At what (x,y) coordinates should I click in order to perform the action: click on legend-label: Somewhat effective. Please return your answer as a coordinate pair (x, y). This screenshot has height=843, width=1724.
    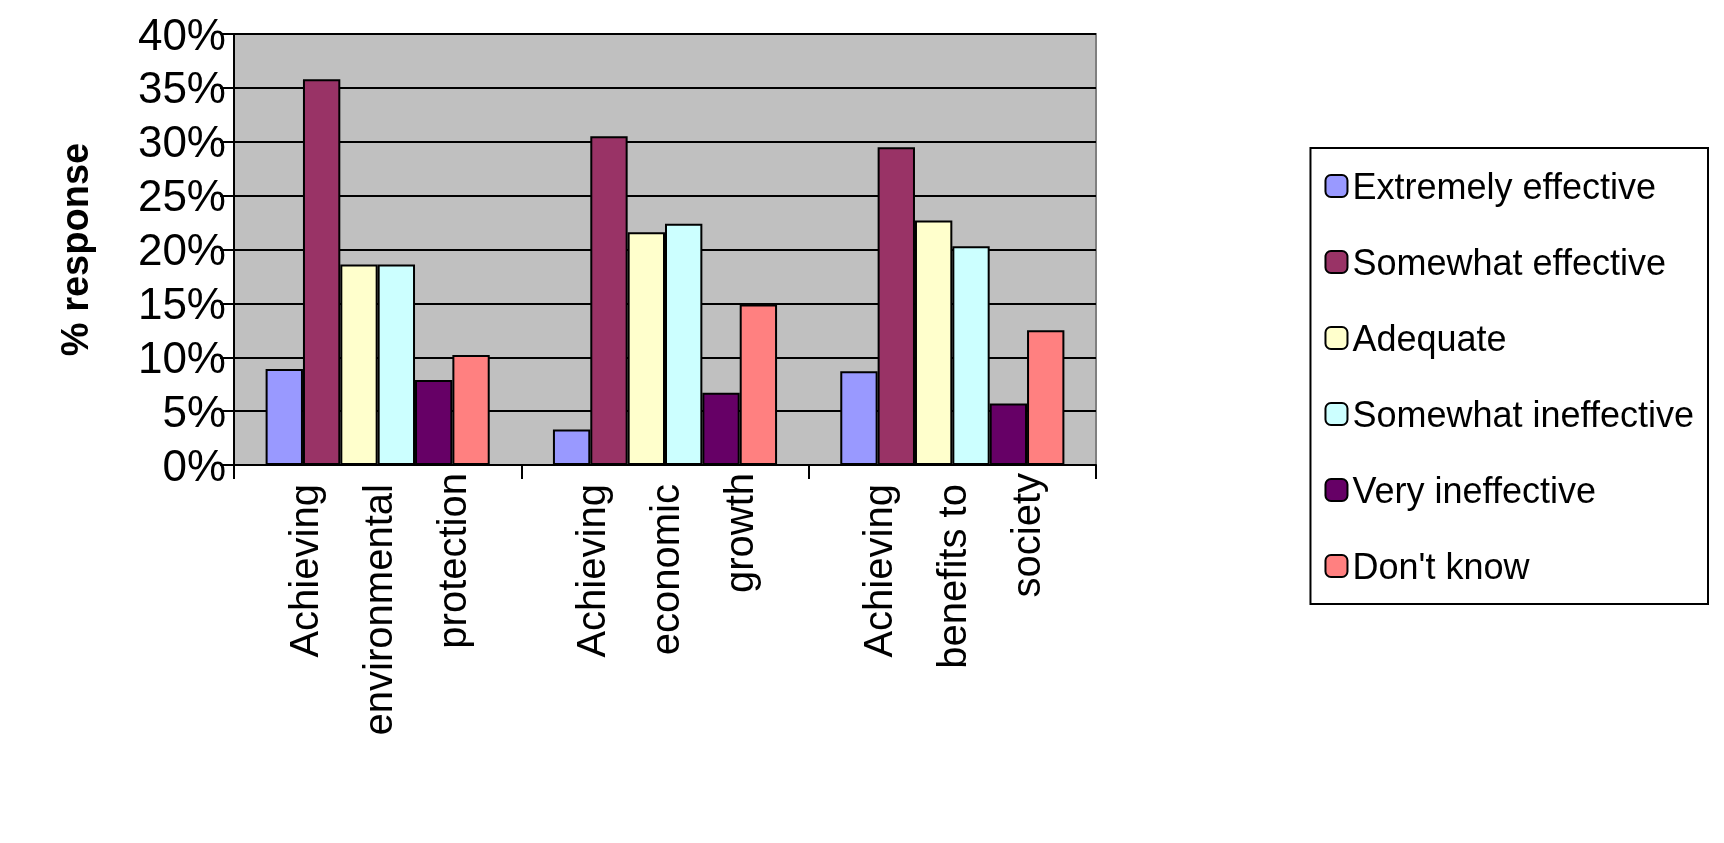
    Looking at the image, I should click on (1509, 262).